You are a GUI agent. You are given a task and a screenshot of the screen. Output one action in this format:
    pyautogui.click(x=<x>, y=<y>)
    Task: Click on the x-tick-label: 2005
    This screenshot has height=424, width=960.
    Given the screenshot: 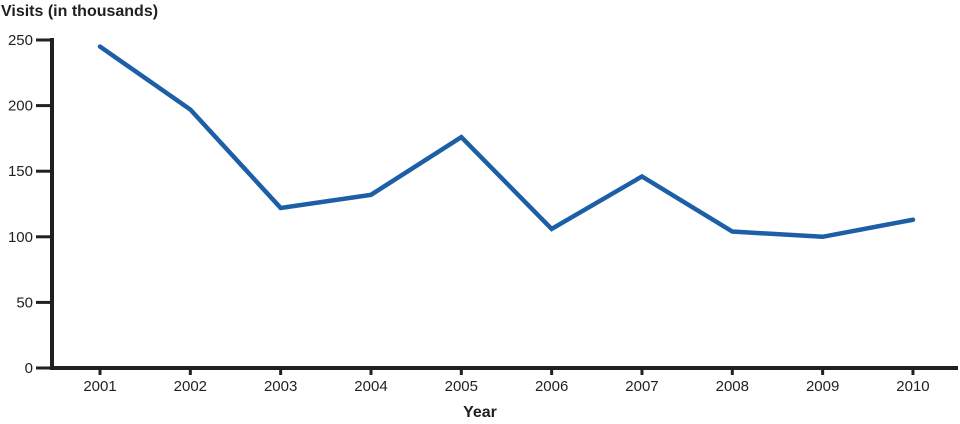 What is the action you would take?
    pyautogui.click(x=461, y=386)
    